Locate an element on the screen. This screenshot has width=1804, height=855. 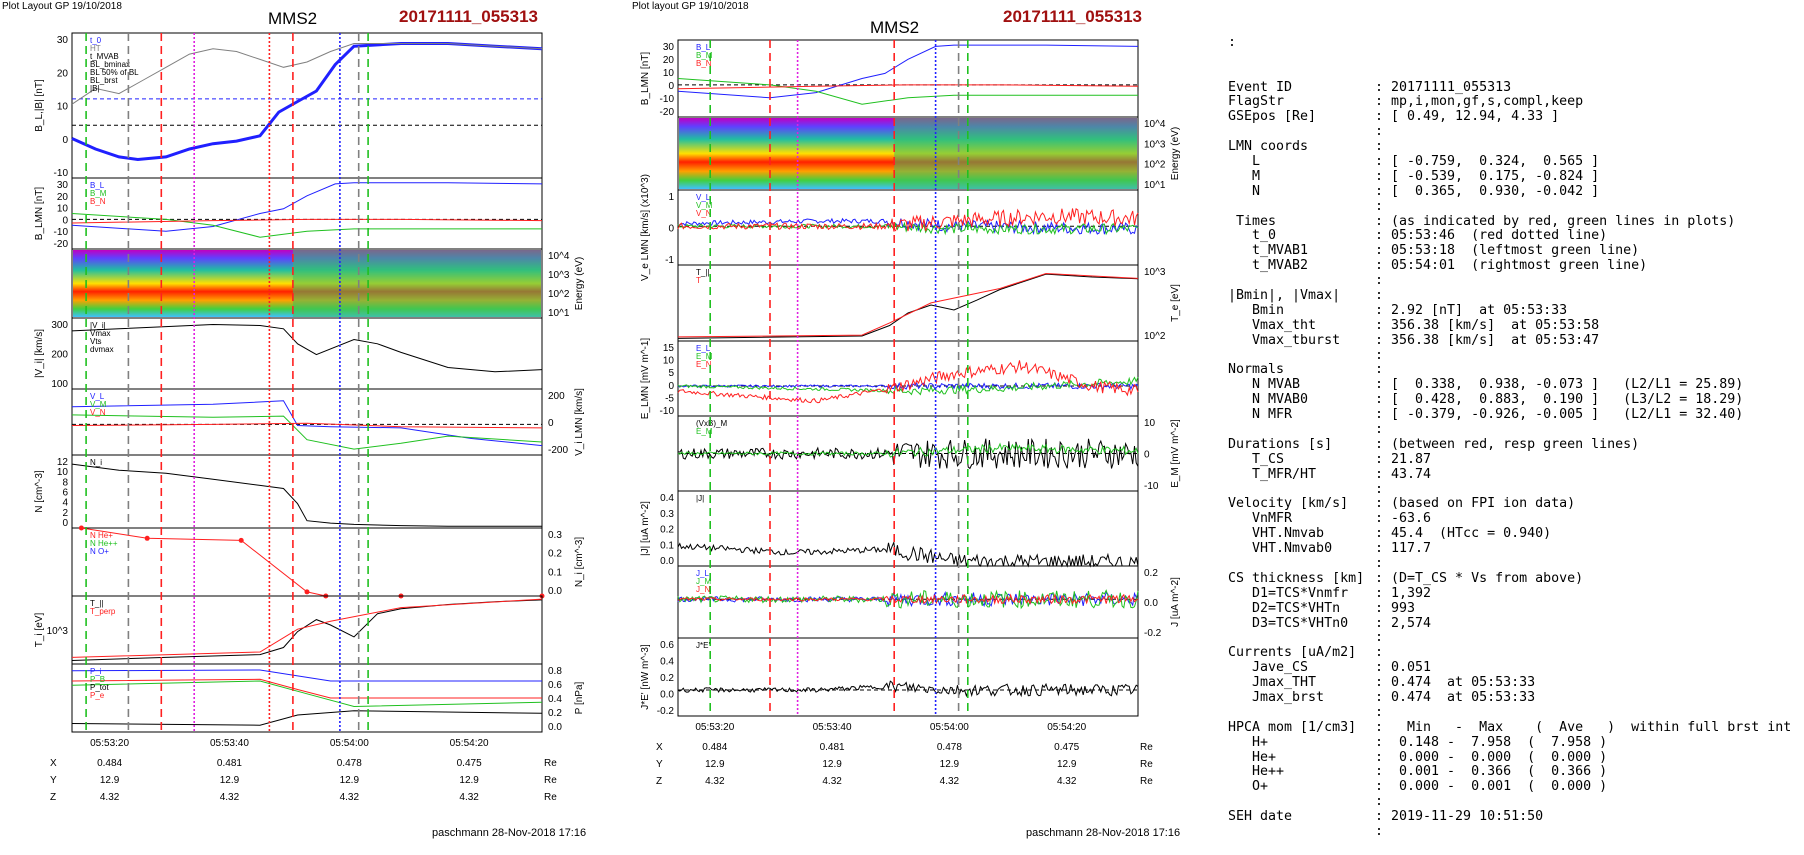
y-tick-label: -1 is located at coordinates (669, 260).